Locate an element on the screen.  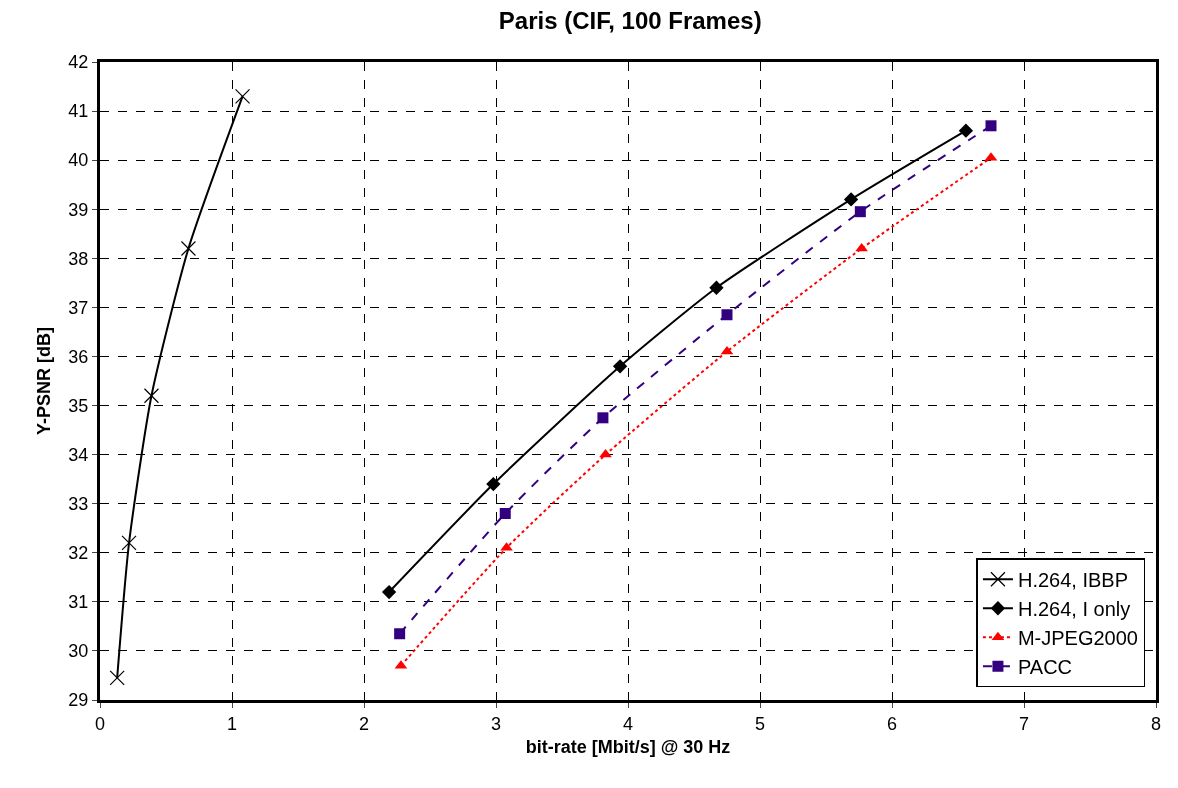
legend-label: PACC is located at coordinates (1045, 667).